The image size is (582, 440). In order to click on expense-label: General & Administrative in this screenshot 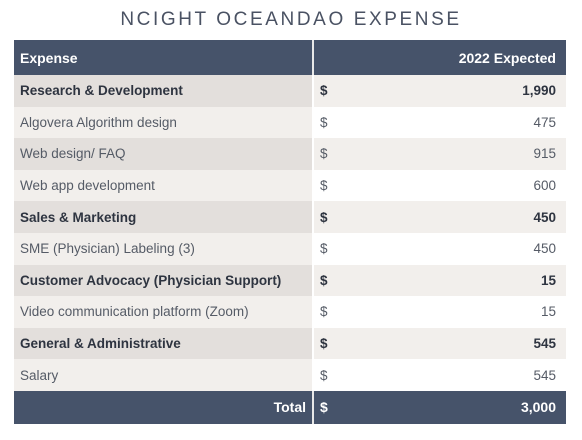, I will do `click(163, 343)`.